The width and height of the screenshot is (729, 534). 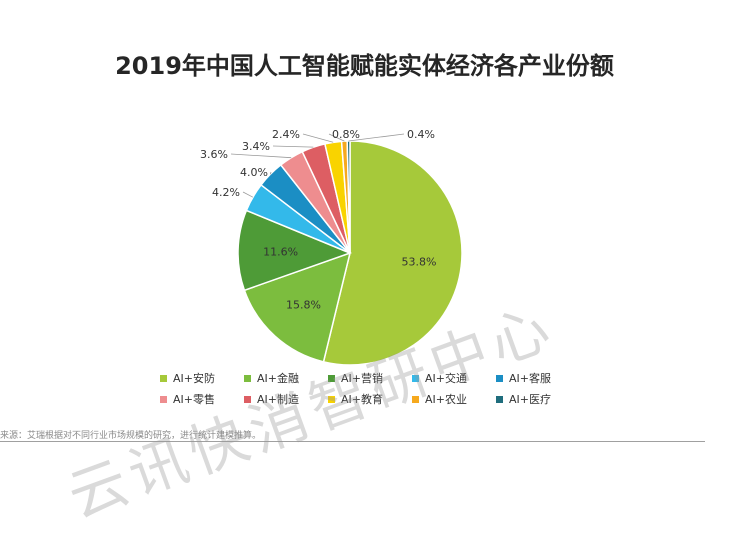 I want to click on legend-label: AI+医疗, so click(x=530, y=399).